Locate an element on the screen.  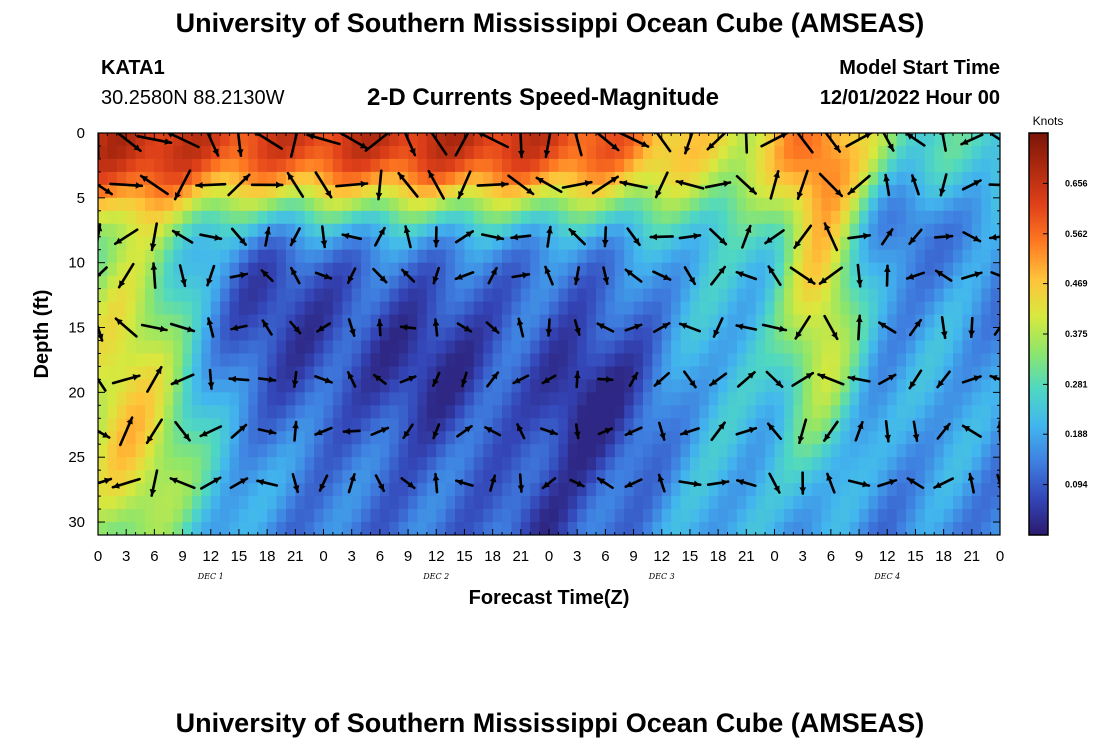
colorbar-tick-label: 0.656 is located at coordinates (1076, 183).